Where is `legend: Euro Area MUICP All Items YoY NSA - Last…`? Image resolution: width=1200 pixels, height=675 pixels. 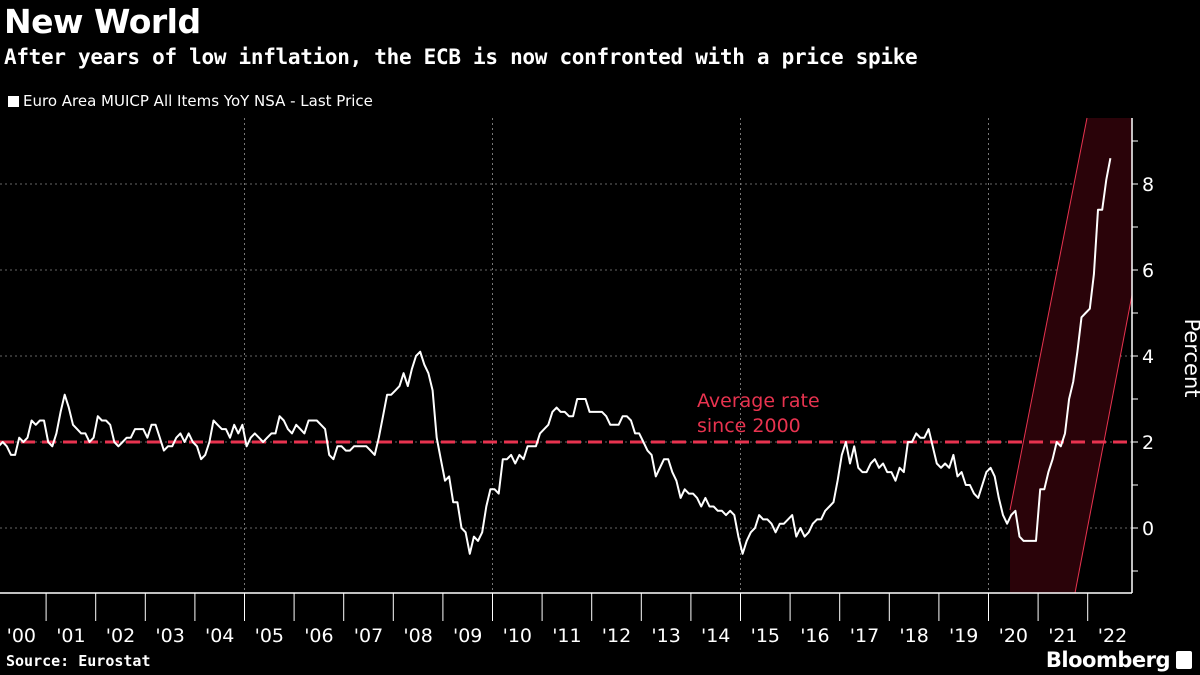 legend: Euro Area MUICP All Items YoY NSA - Last… is located at coordinates (190, 101).